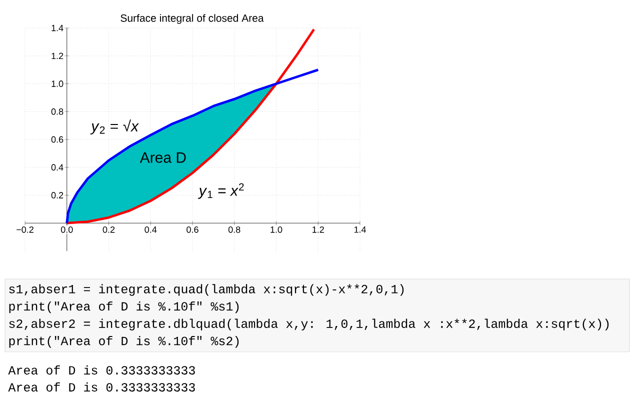 This screenshot has height=404, width=630. Describe the element at coordinates (192, 19) in the screenshot. I see `chart-title: Surface integral of closed Area` at that location.